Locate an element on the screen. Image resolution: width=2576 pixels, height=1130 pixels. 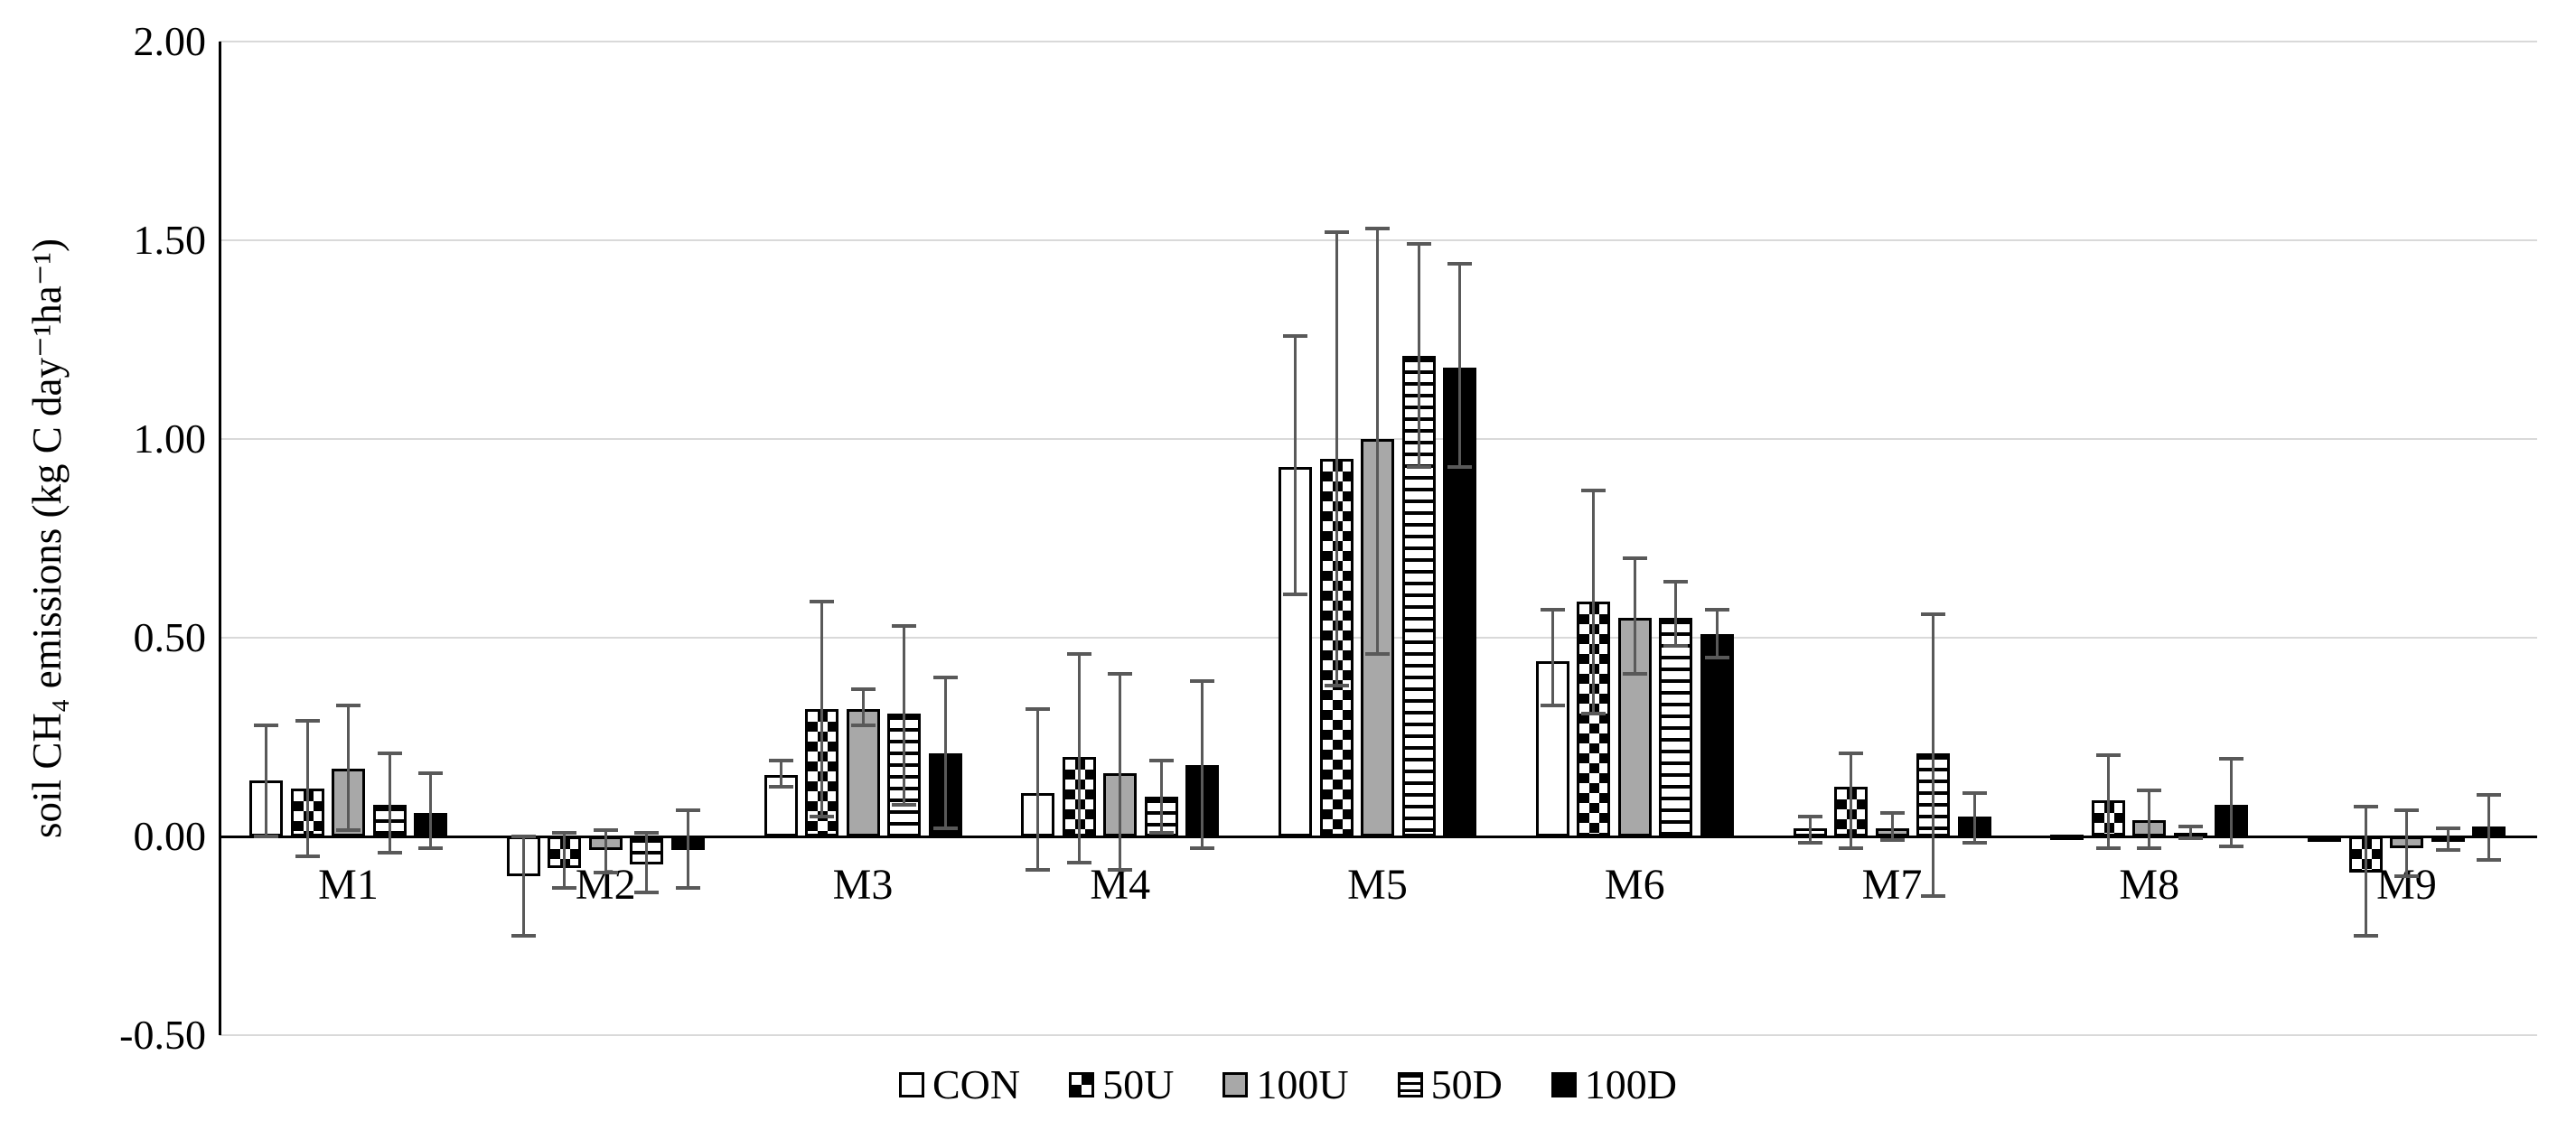
errorbar-100D-M1 is located at coordinates (430, 810).